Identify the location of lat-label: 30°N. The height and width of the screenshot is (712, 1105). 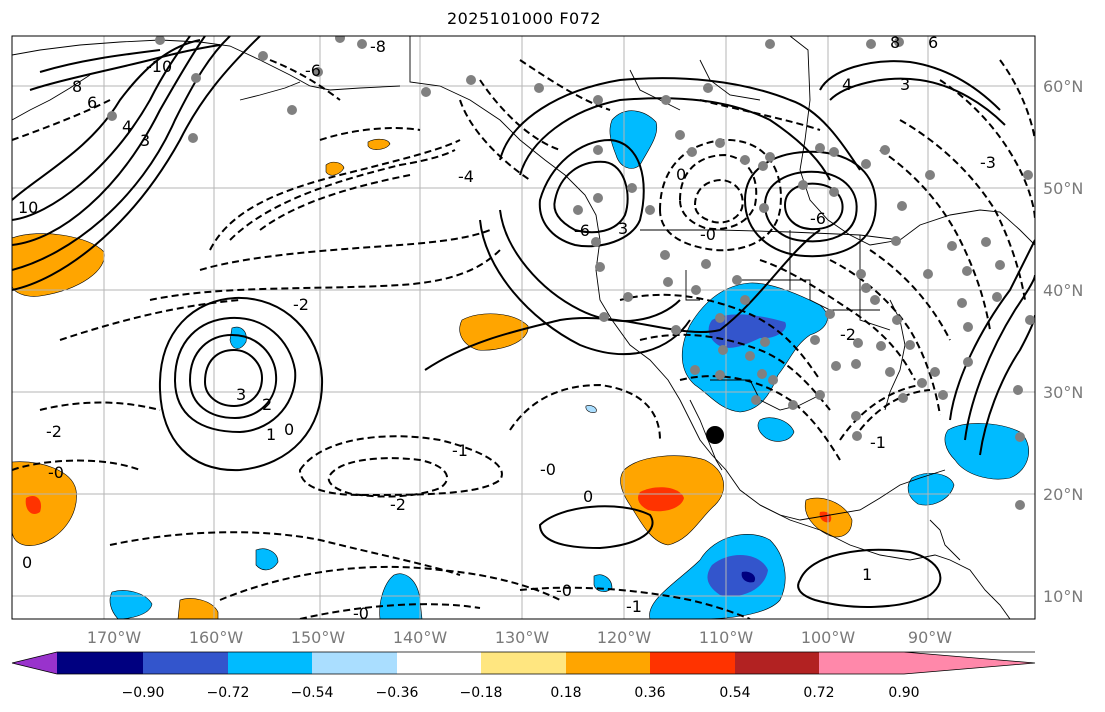
(1063, 392).